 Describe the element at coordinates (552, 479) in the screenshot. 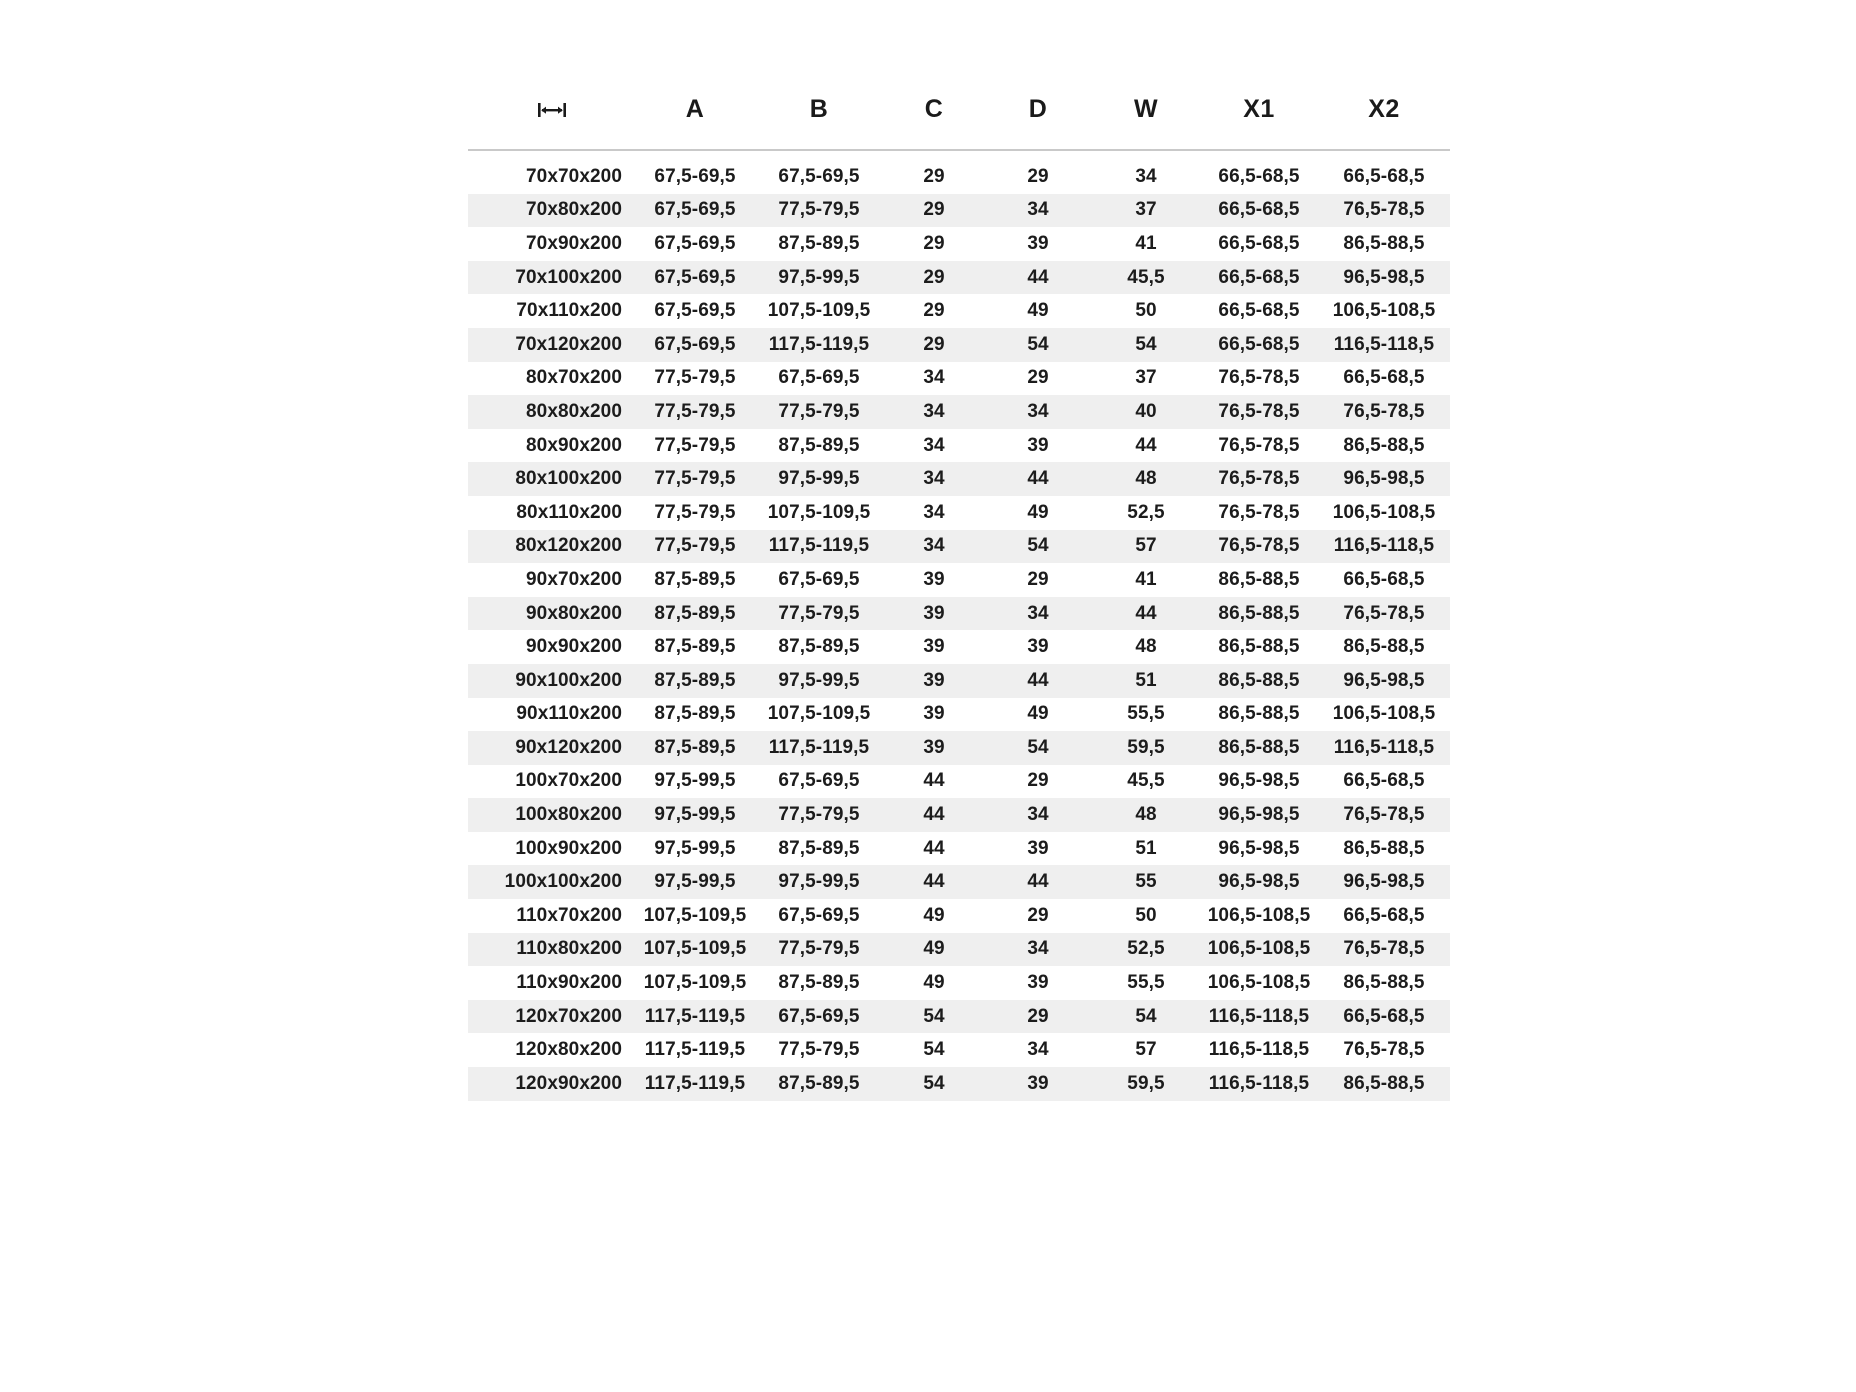

I see `cell-size: 80x100x200` at that location.